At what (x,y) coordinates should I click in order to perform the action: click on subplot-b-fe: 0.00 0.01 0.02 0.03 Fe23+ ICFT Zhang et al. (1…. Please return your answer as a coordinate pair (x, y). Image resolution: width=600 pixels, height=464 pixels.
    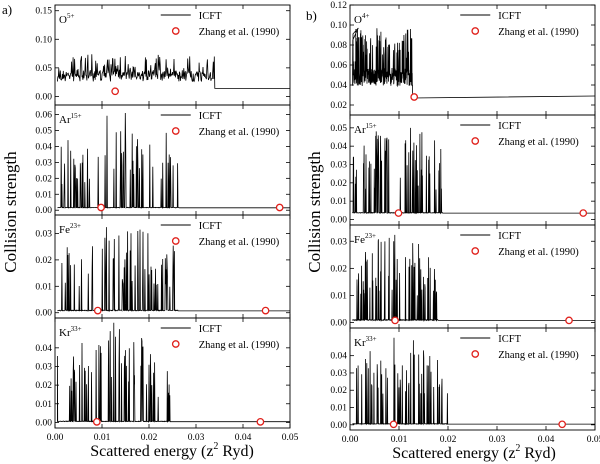
    Looking at the image, I should click on (463, 276).